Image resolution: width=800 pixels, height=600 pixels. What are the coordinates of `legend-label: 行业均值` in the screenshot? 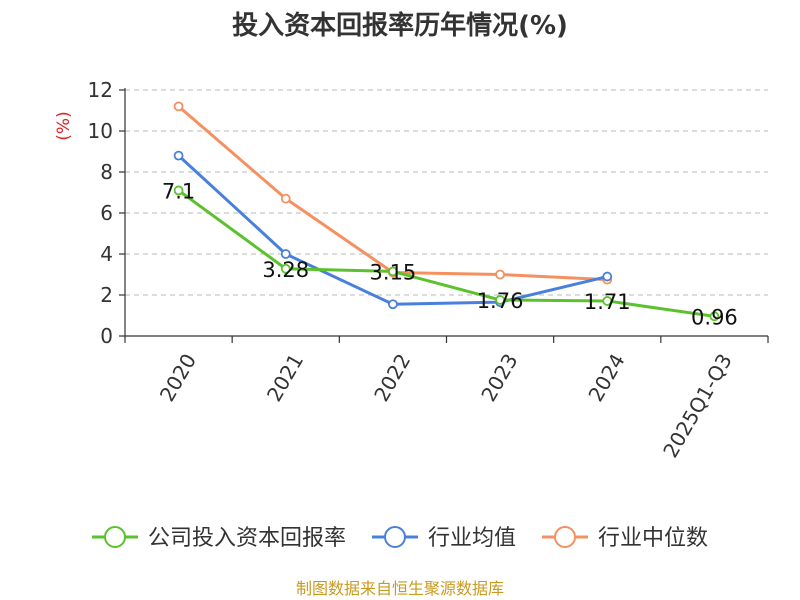 It's located at (472, 538).